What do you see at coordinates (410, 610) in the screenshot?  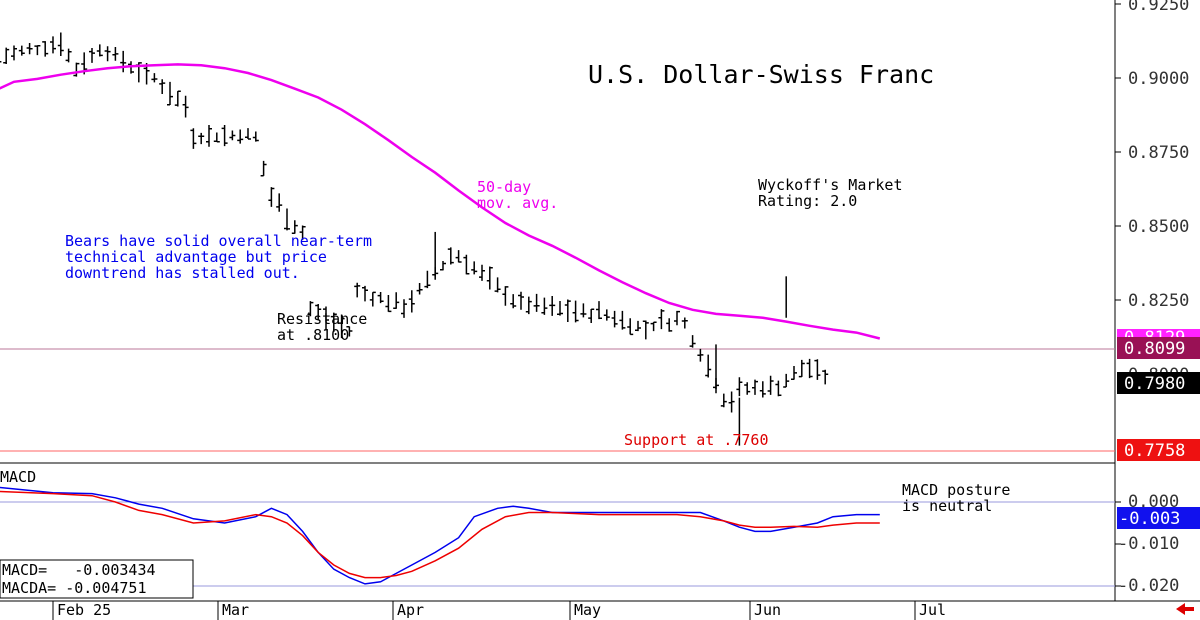 I see `x-label-apr: Apr` at bounding box center [410, 610].